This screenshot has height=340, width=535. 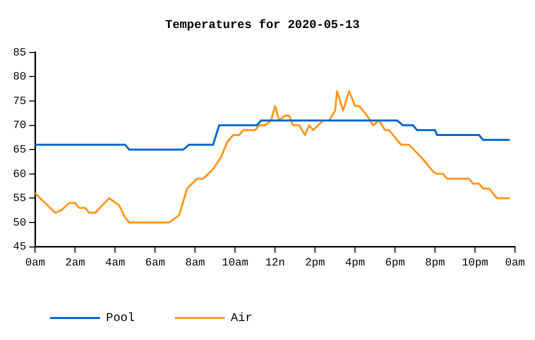 What do you see at coordinates (235, 263) in the screenshot?
I see `x-tick-label: 10am` at bounding box center [235, 263].